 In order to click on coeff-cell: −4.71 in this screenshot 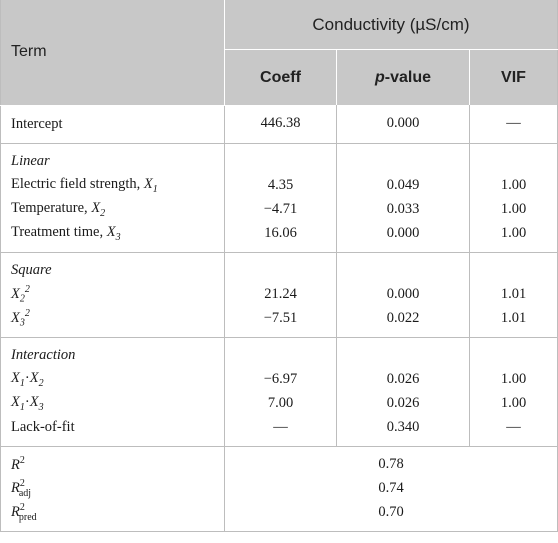, I will do `click(280, 209)`.